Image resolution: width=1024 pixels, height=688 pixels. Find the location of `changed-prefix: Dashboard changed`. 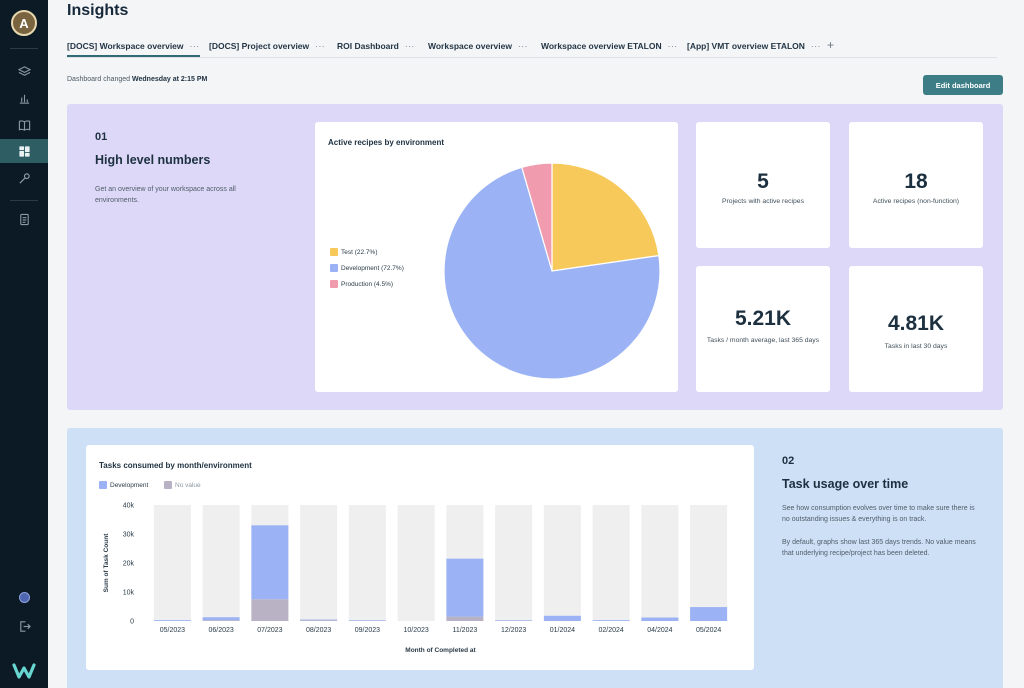

changed-prefix: Dashboard changed is located at coordinates (99, 79).